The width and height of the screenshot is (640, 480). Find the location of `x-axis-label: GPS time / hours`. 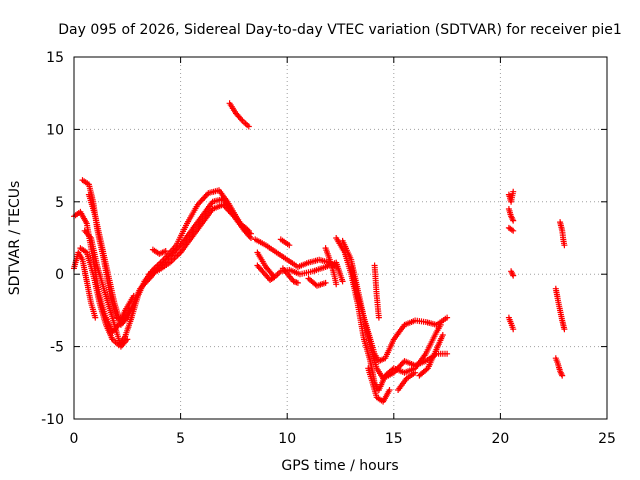

x-axis-label: GPS time / hours is located at coordinates (339, 466).